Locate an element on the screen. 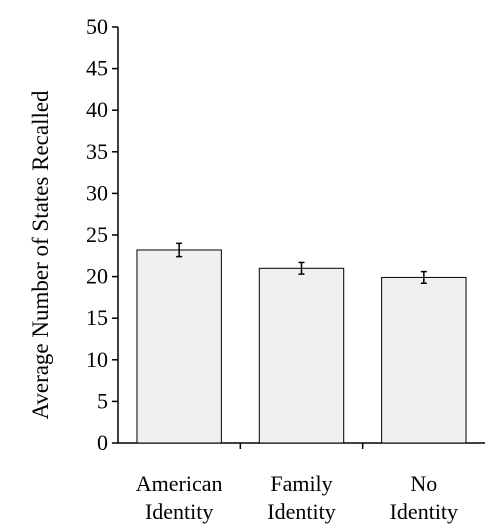 This screenshot has height=525, width=485. category-label: Family is located at coordinates (301, 483).